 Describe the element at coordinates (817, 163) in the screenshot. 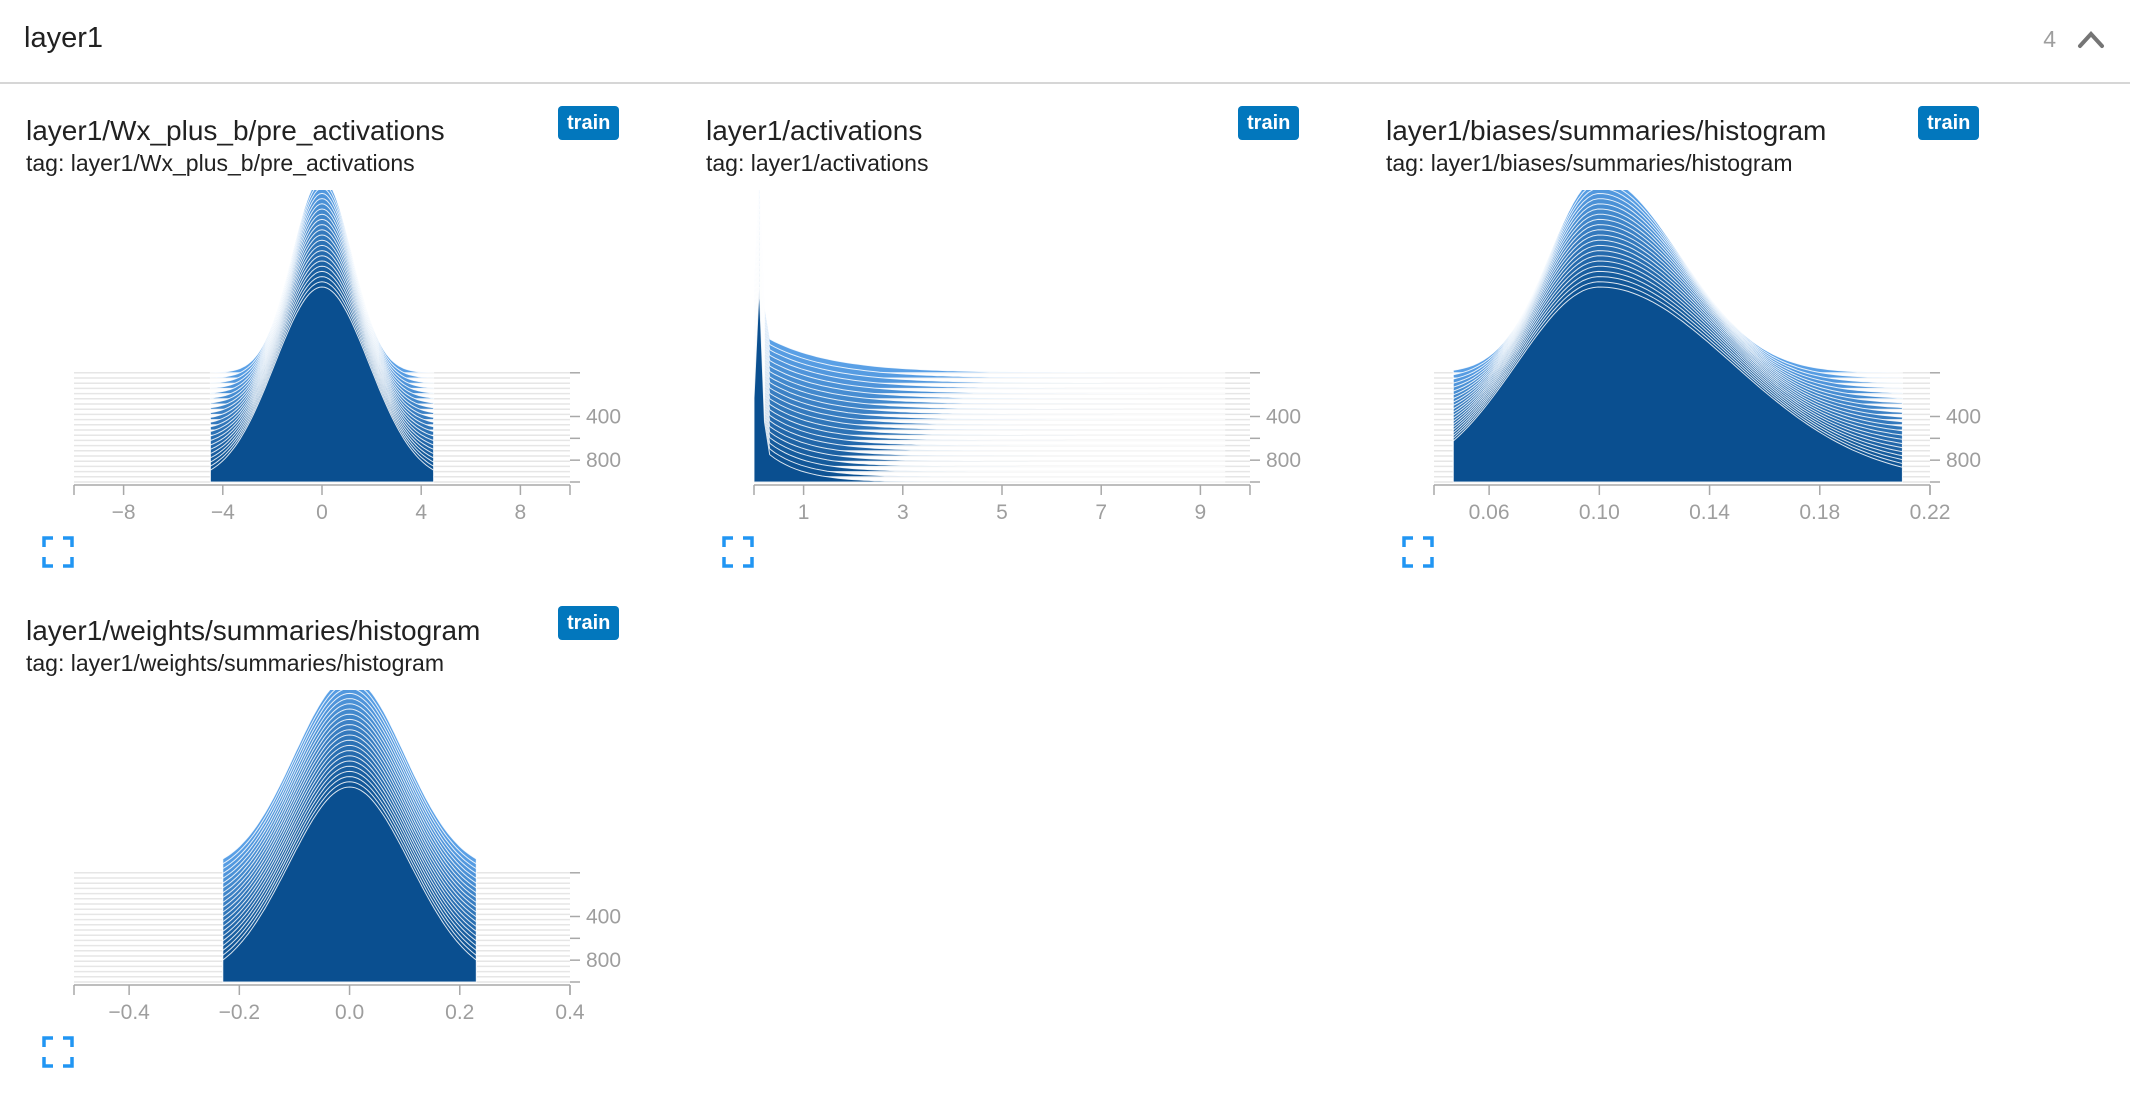

I see `card-tag: tag: layer1/activations` at that location.